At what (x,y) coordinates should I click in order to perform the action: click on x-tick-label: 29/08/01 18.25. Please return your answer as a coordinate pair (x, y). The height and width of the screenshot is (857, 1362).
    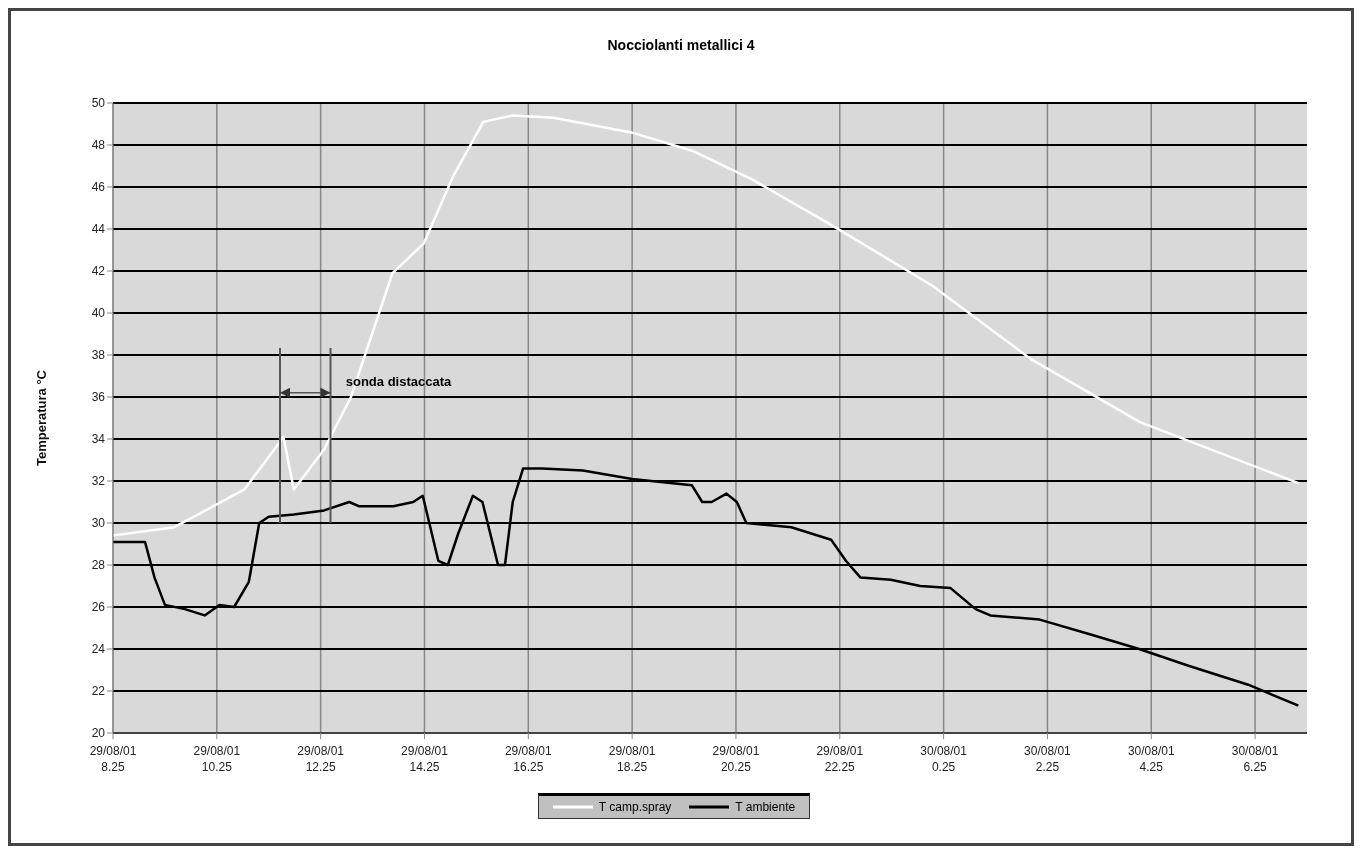
    Looking at the image, I should click on (632, 759).